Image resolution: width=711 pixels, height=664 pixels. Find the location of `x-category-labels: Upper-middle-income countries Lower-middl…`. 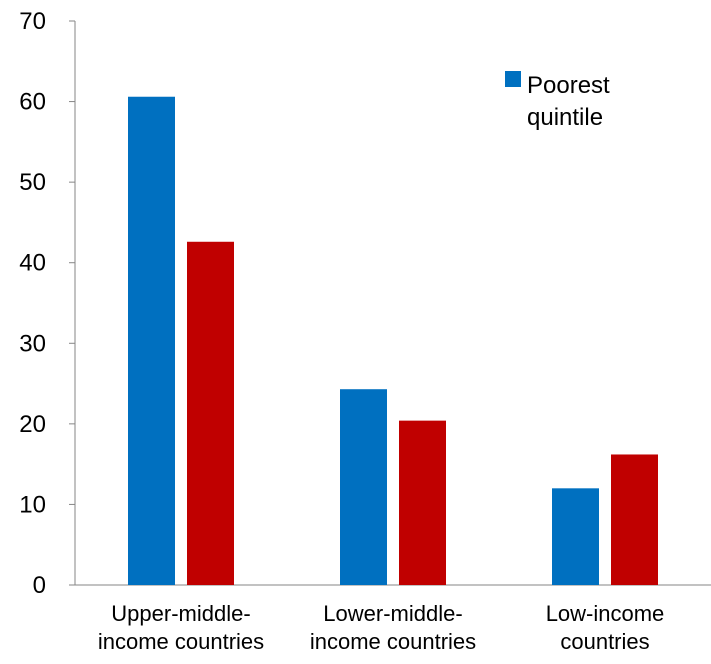

x-category-labels: Upper-middle-income countries Lower-middl… is located at coordinates (381, 627).